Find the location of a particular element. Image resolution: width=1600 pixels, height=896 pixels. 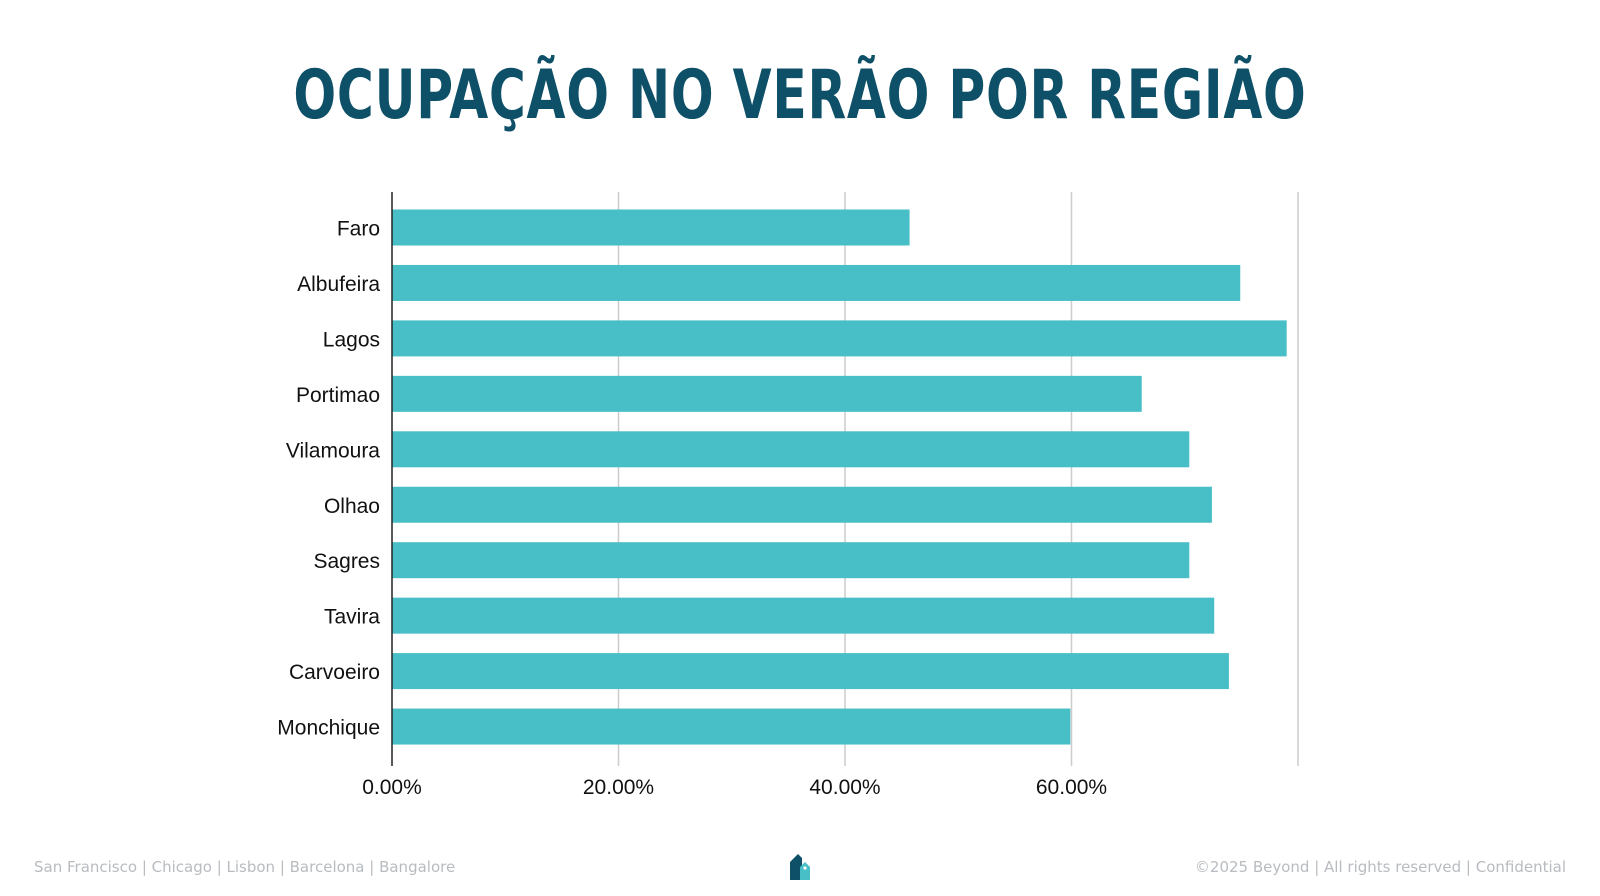

bar-faro is located at coordinates (651, 227).